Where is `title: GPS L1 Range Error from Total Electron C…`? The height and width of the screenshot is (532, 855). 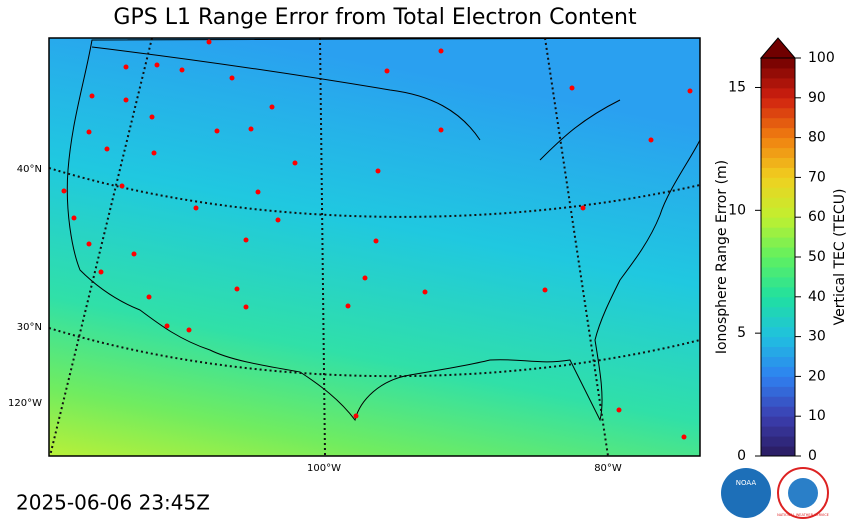
title: GPS L1 Range Error from Total Electron C… is located at coordinates (375, 17).